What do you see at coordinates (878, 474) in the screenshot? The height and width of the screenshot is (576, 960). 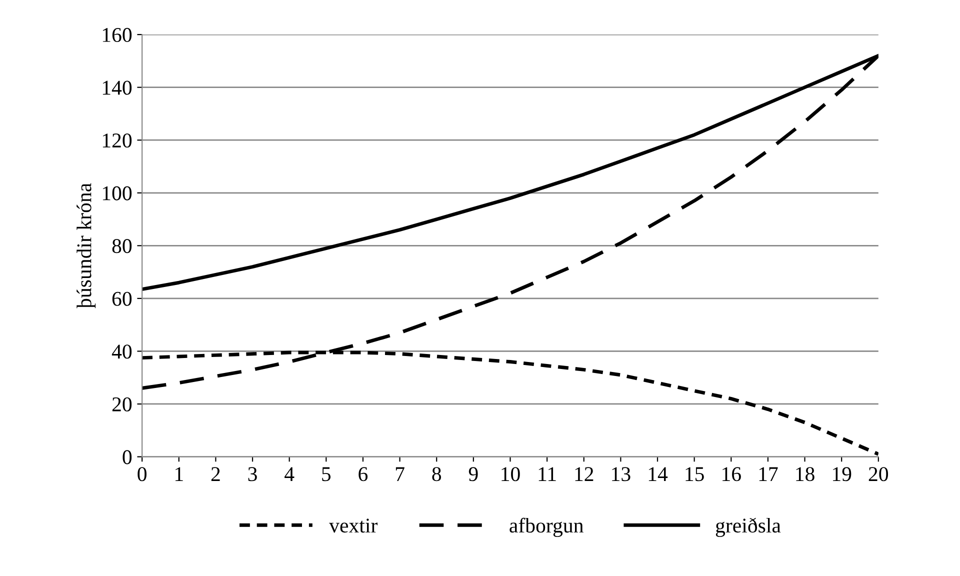 I see `x-tick-label: 20` at bounding box center [878, 474].